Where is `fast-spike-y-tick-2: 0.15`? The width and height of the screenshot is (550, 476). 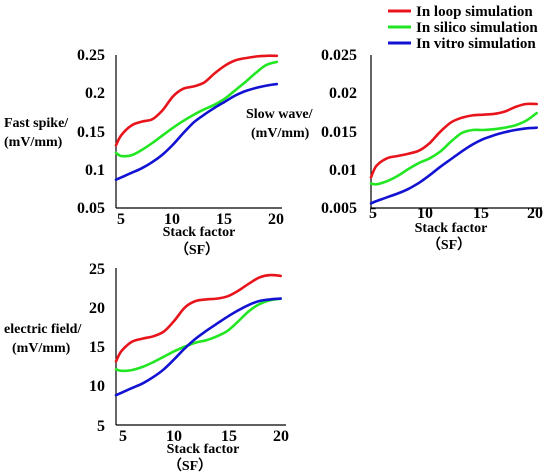
fast-spike-y-tick-2: 0.15 is located at coordinates (91, 132).